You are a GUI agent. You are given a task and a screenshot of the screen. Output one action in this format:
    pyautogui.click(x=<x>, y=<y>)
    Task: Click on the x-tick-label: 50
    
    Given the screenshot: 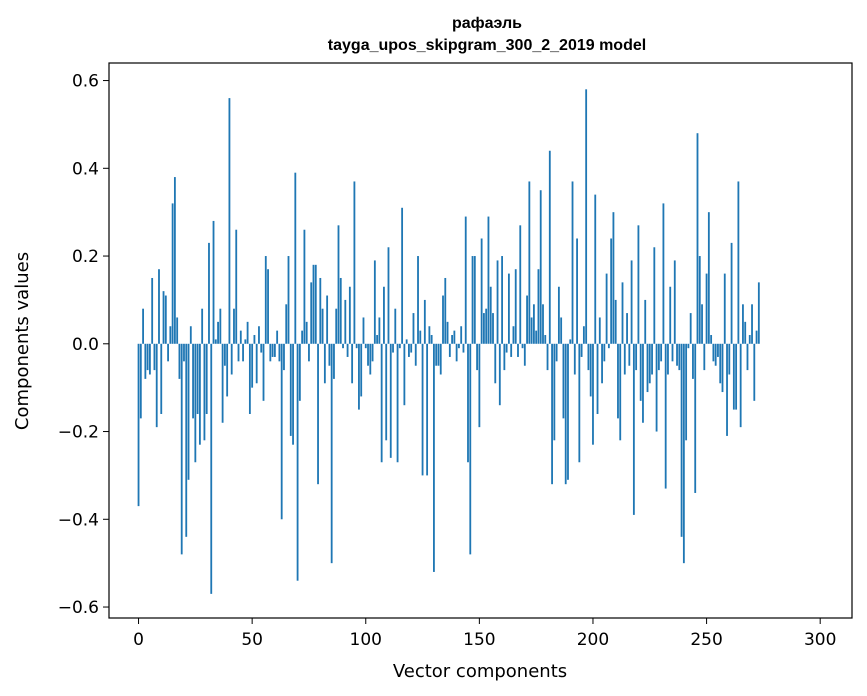 What is the action you would take?
    pyautogui.click(x=252, y=640)
    